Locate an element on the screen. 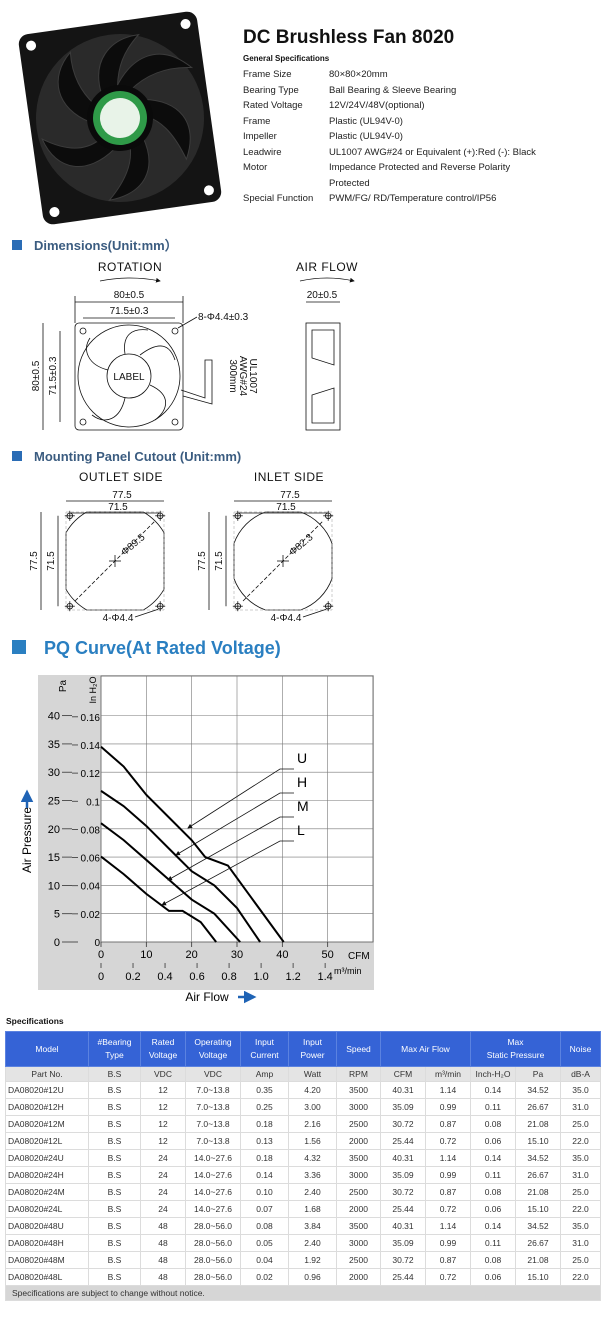 The width and height of the screenshot is (604, 1323). cell: 0.14 is located at coordinates (493, 1158).